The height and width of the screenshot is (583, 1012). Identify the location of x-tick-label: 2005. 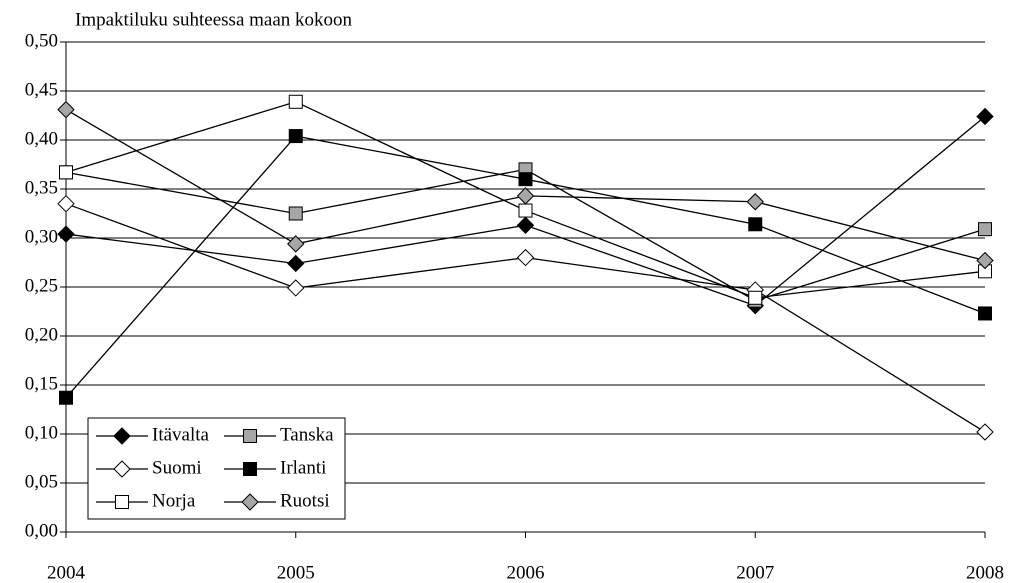
(296, 572).